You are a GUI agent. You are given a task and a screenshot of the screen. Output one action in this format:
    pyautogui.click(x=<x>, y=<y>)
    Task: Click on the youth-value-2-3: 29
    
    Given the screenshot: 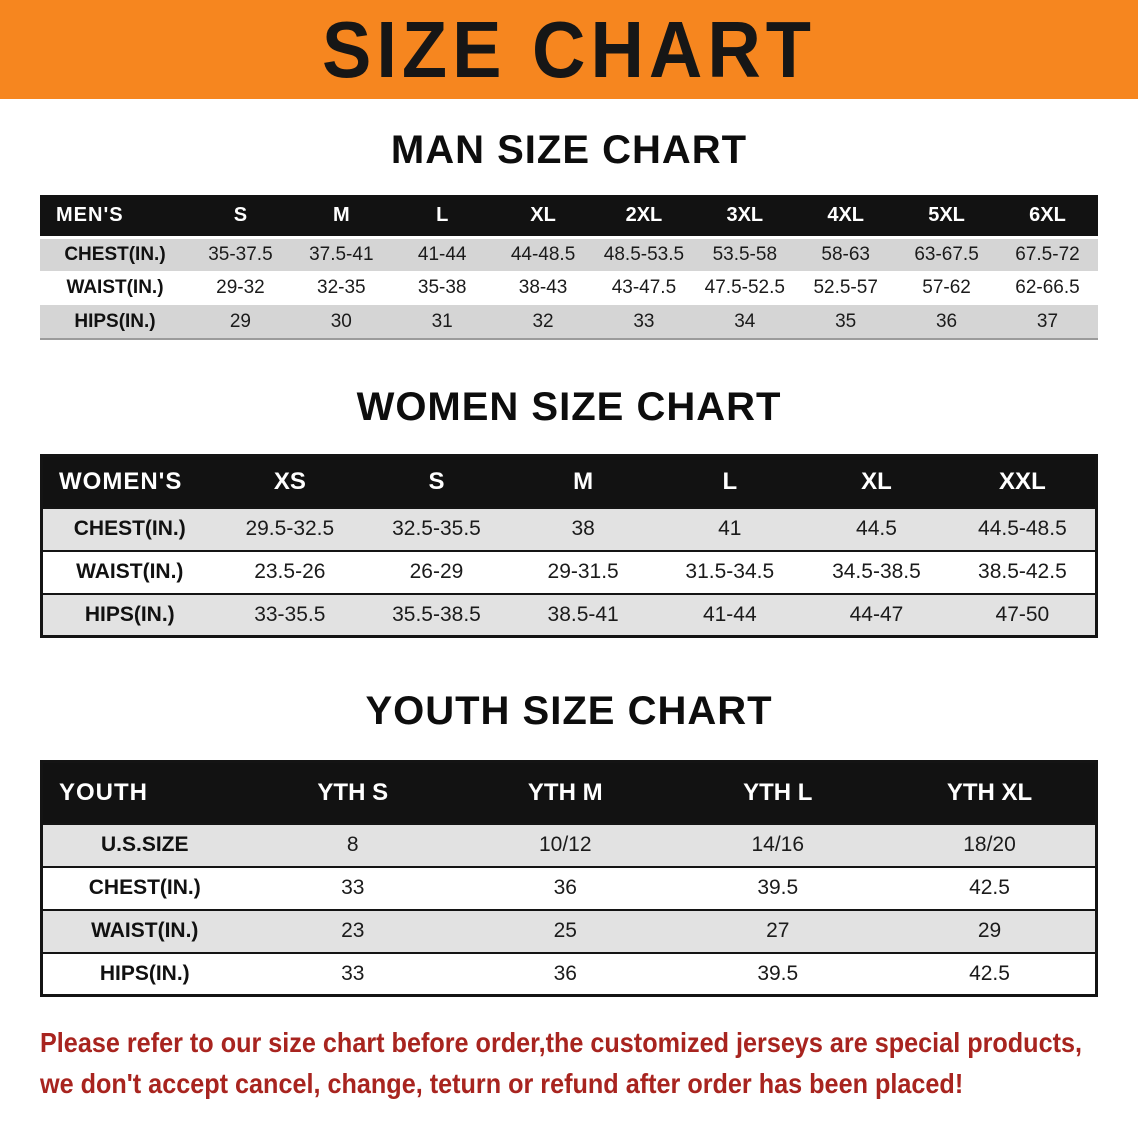 What is the action you would take?
    pyautogui.click(x=990, y=930)
    